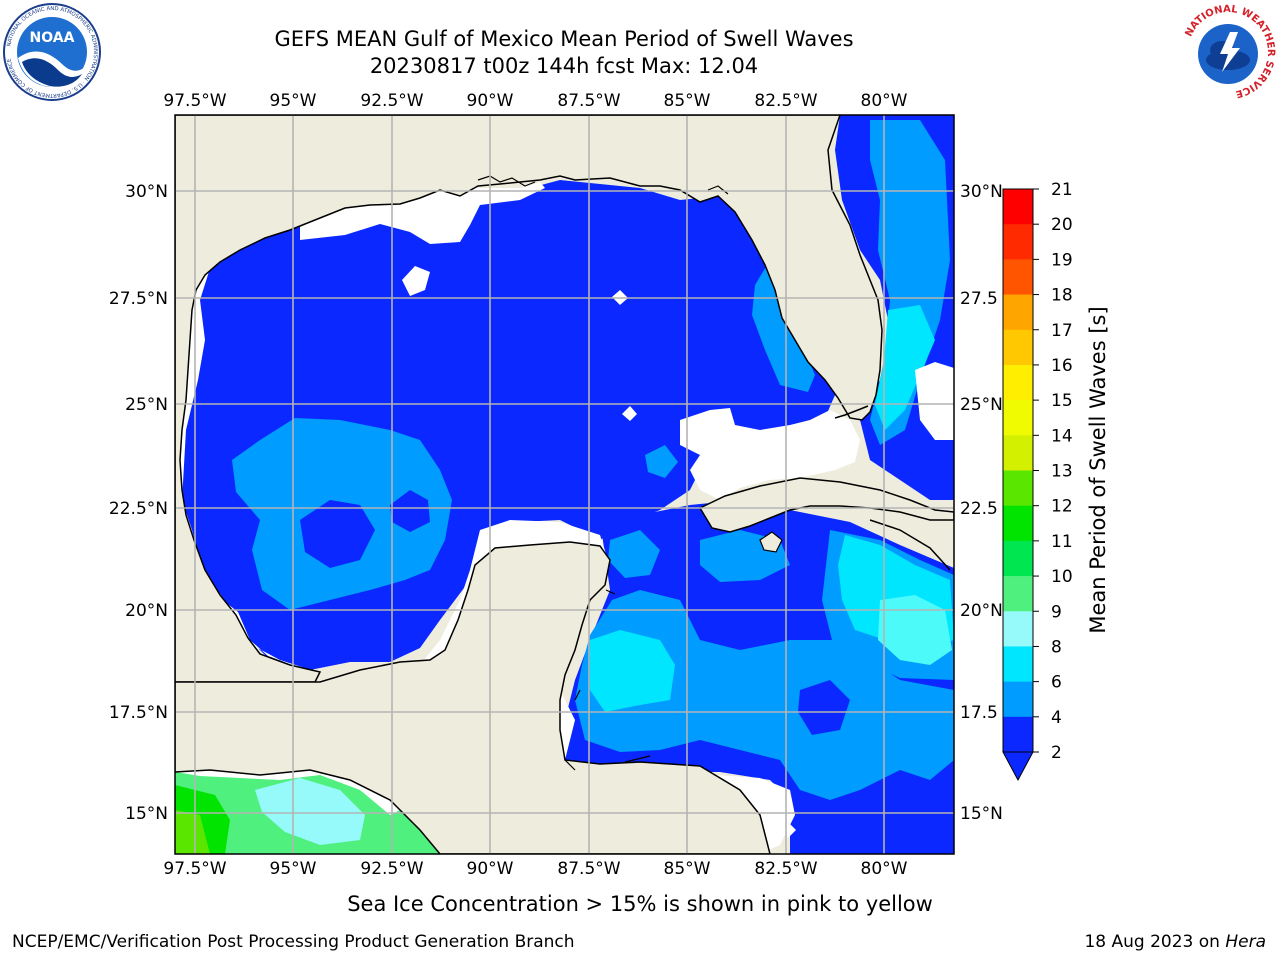  I want to click on colorbar-tick-label: 21, so click(1062, 190).